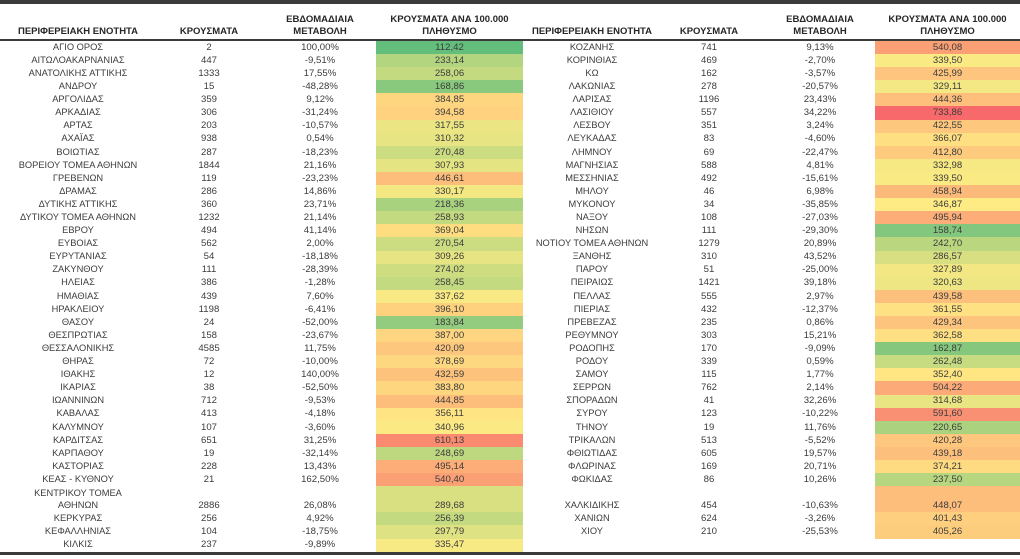 This screenshot has width=1020, height=559. Describe the element at coordinates (208, 545) in the screenshot. I see `cases-cell: 237` at that location.